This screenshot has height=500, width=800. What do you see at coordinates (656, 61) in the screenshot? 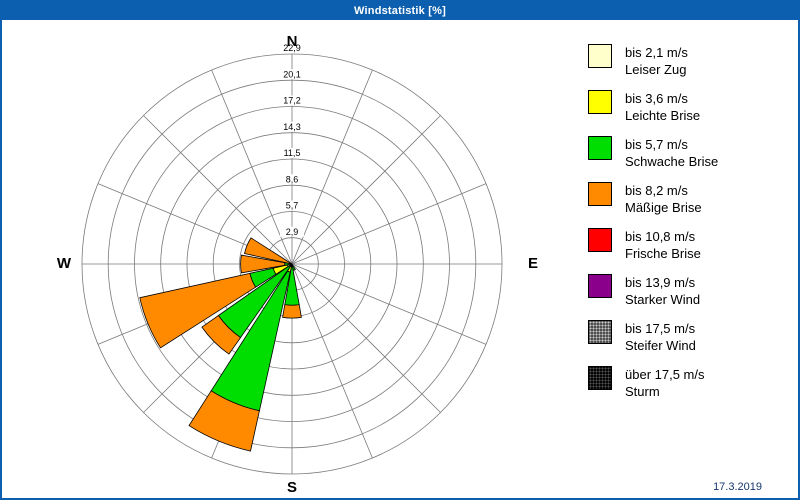
I see `legend-label: bis 2,1 m/s Leiser Zug` at bounding box center [656, 61].